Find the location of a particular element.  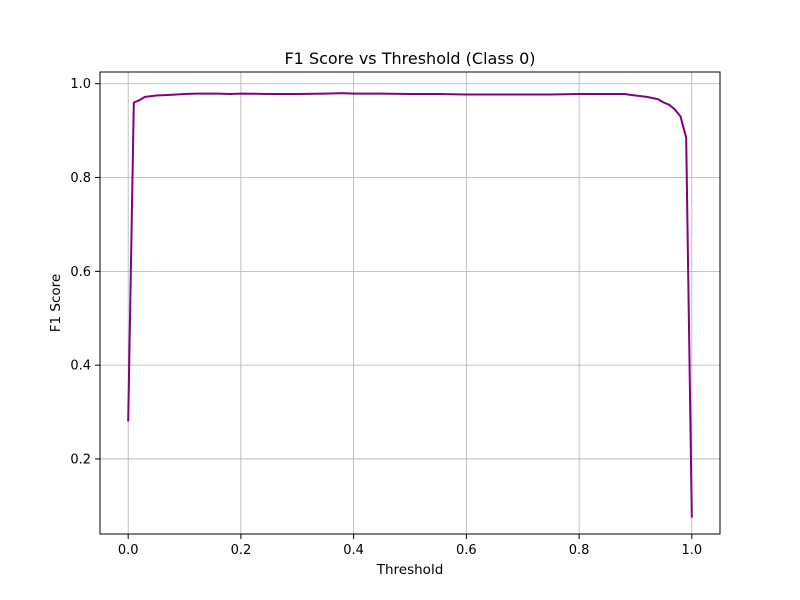

y-tick-label: 0.4 is located at coordinates (80, 366).